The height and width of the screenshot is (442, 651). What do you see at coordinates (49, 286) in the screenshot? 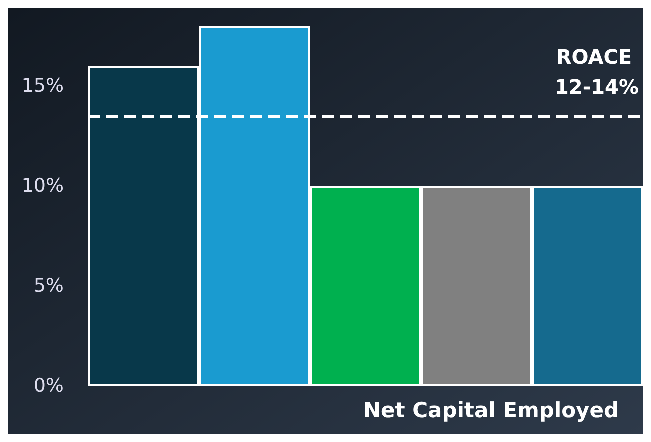
I see `y-tick-label: 5%` at bounding box center [49, 286].